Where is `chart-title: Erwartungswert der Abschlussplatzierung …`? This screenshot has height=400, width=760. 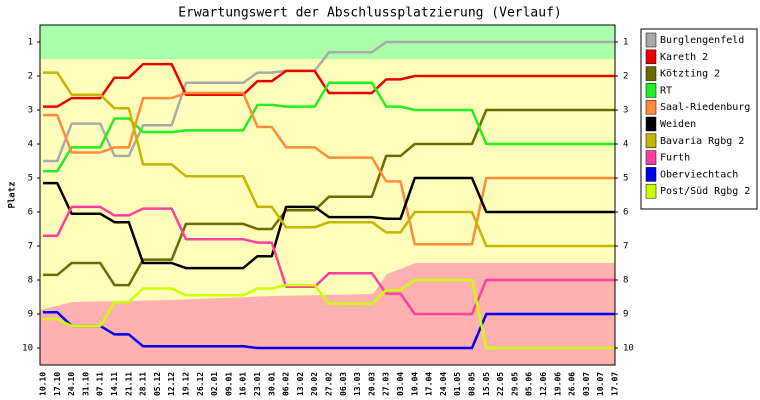 chart-title: Erwartungswert der Abschlussplatzierung … is located at coordinates (370, 13).